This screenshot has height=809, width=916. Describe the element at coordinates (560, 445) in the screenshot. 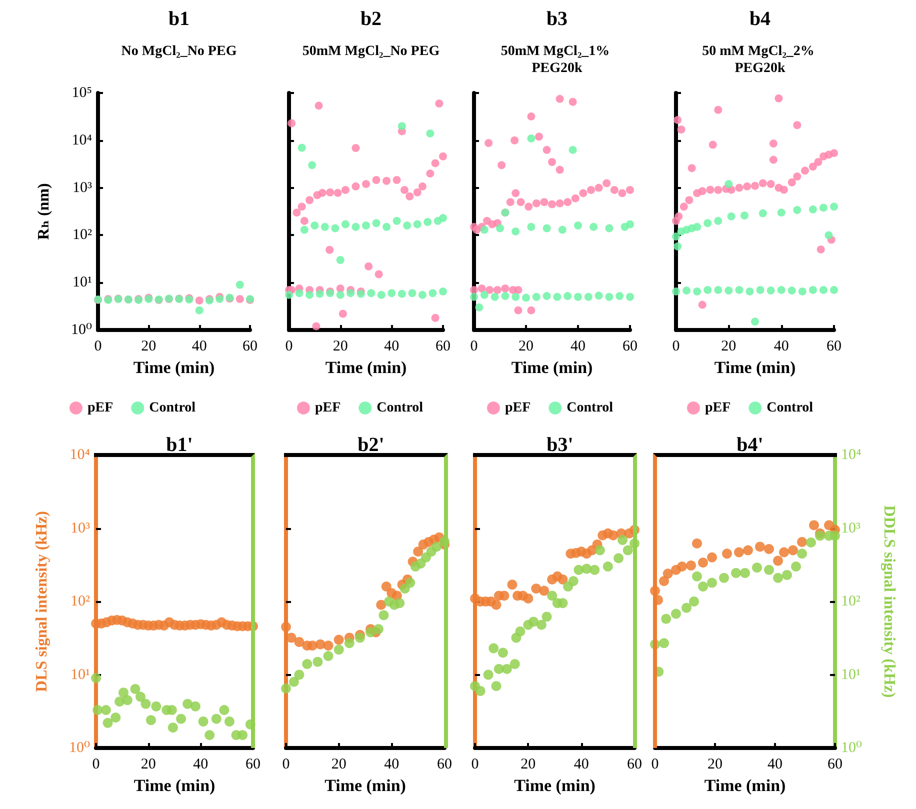

I see `chart-title: b3'` at that location.